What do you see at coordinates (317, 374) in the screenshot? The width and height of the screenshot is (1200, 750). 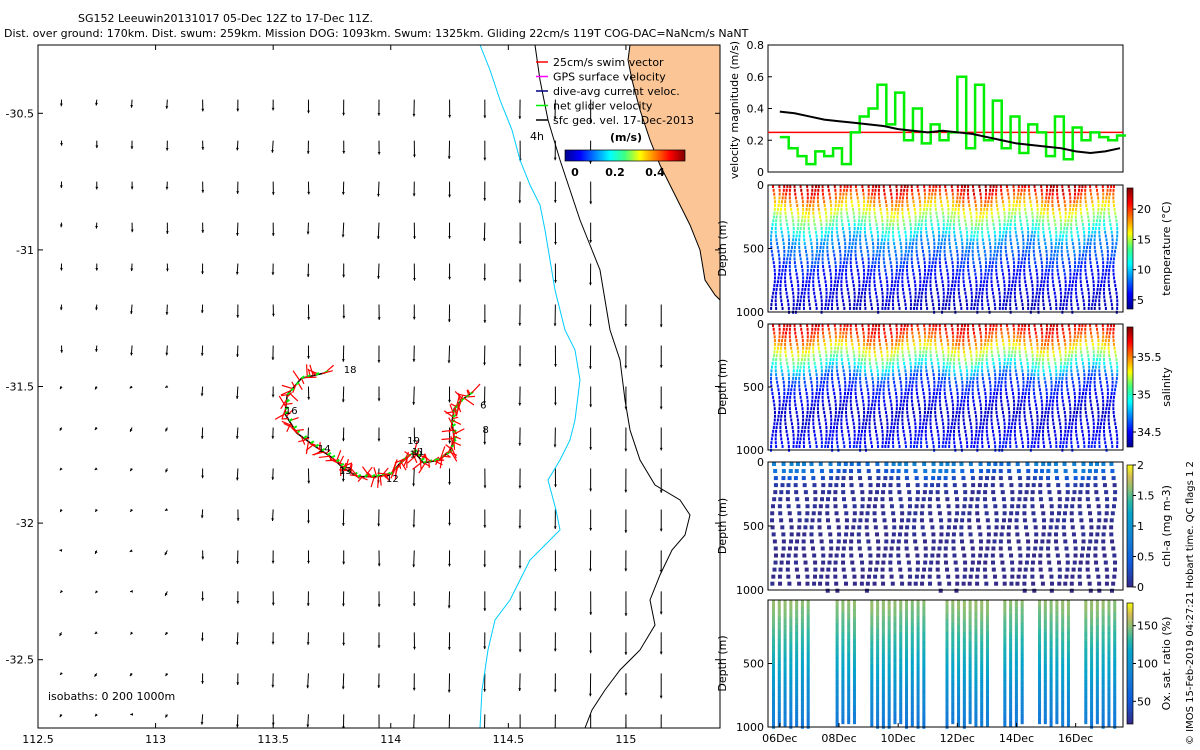 I see `net-velocity-mark` at bounding box center [317, 374].